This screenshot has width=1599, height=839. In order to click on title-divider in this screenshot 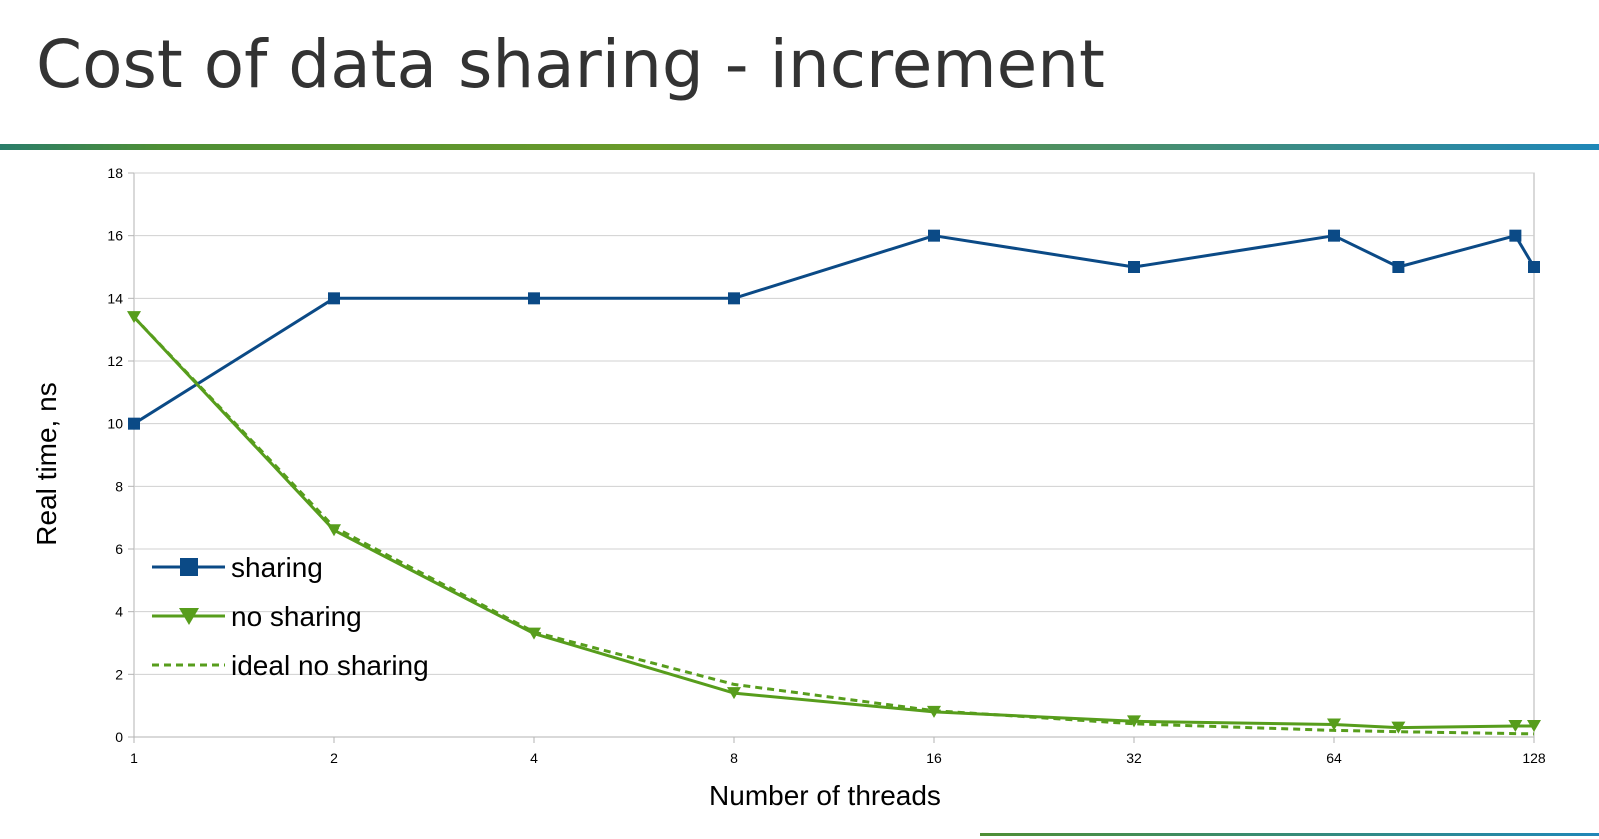, I will do `click(799, 147)`.